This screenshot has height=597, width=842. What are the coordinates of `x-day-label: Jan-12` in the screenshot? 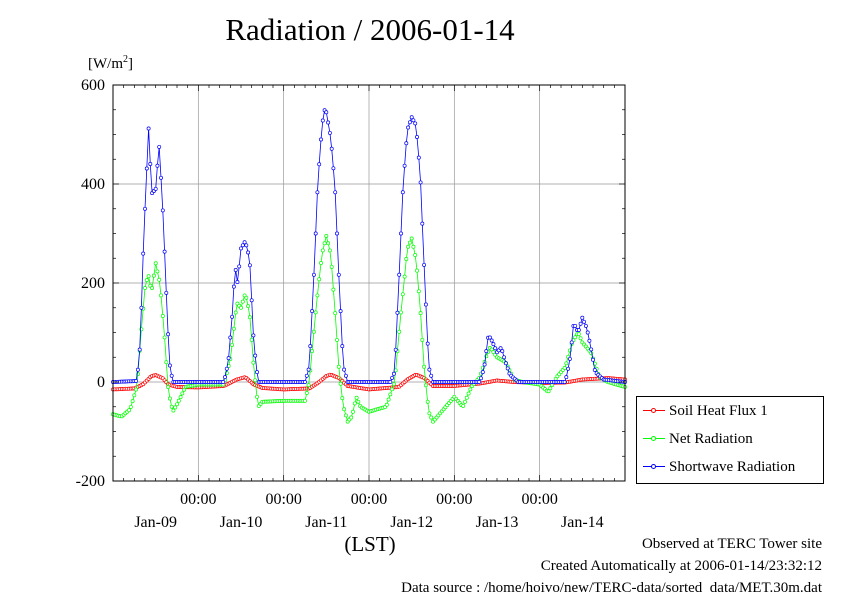 It's located at (411, 522).